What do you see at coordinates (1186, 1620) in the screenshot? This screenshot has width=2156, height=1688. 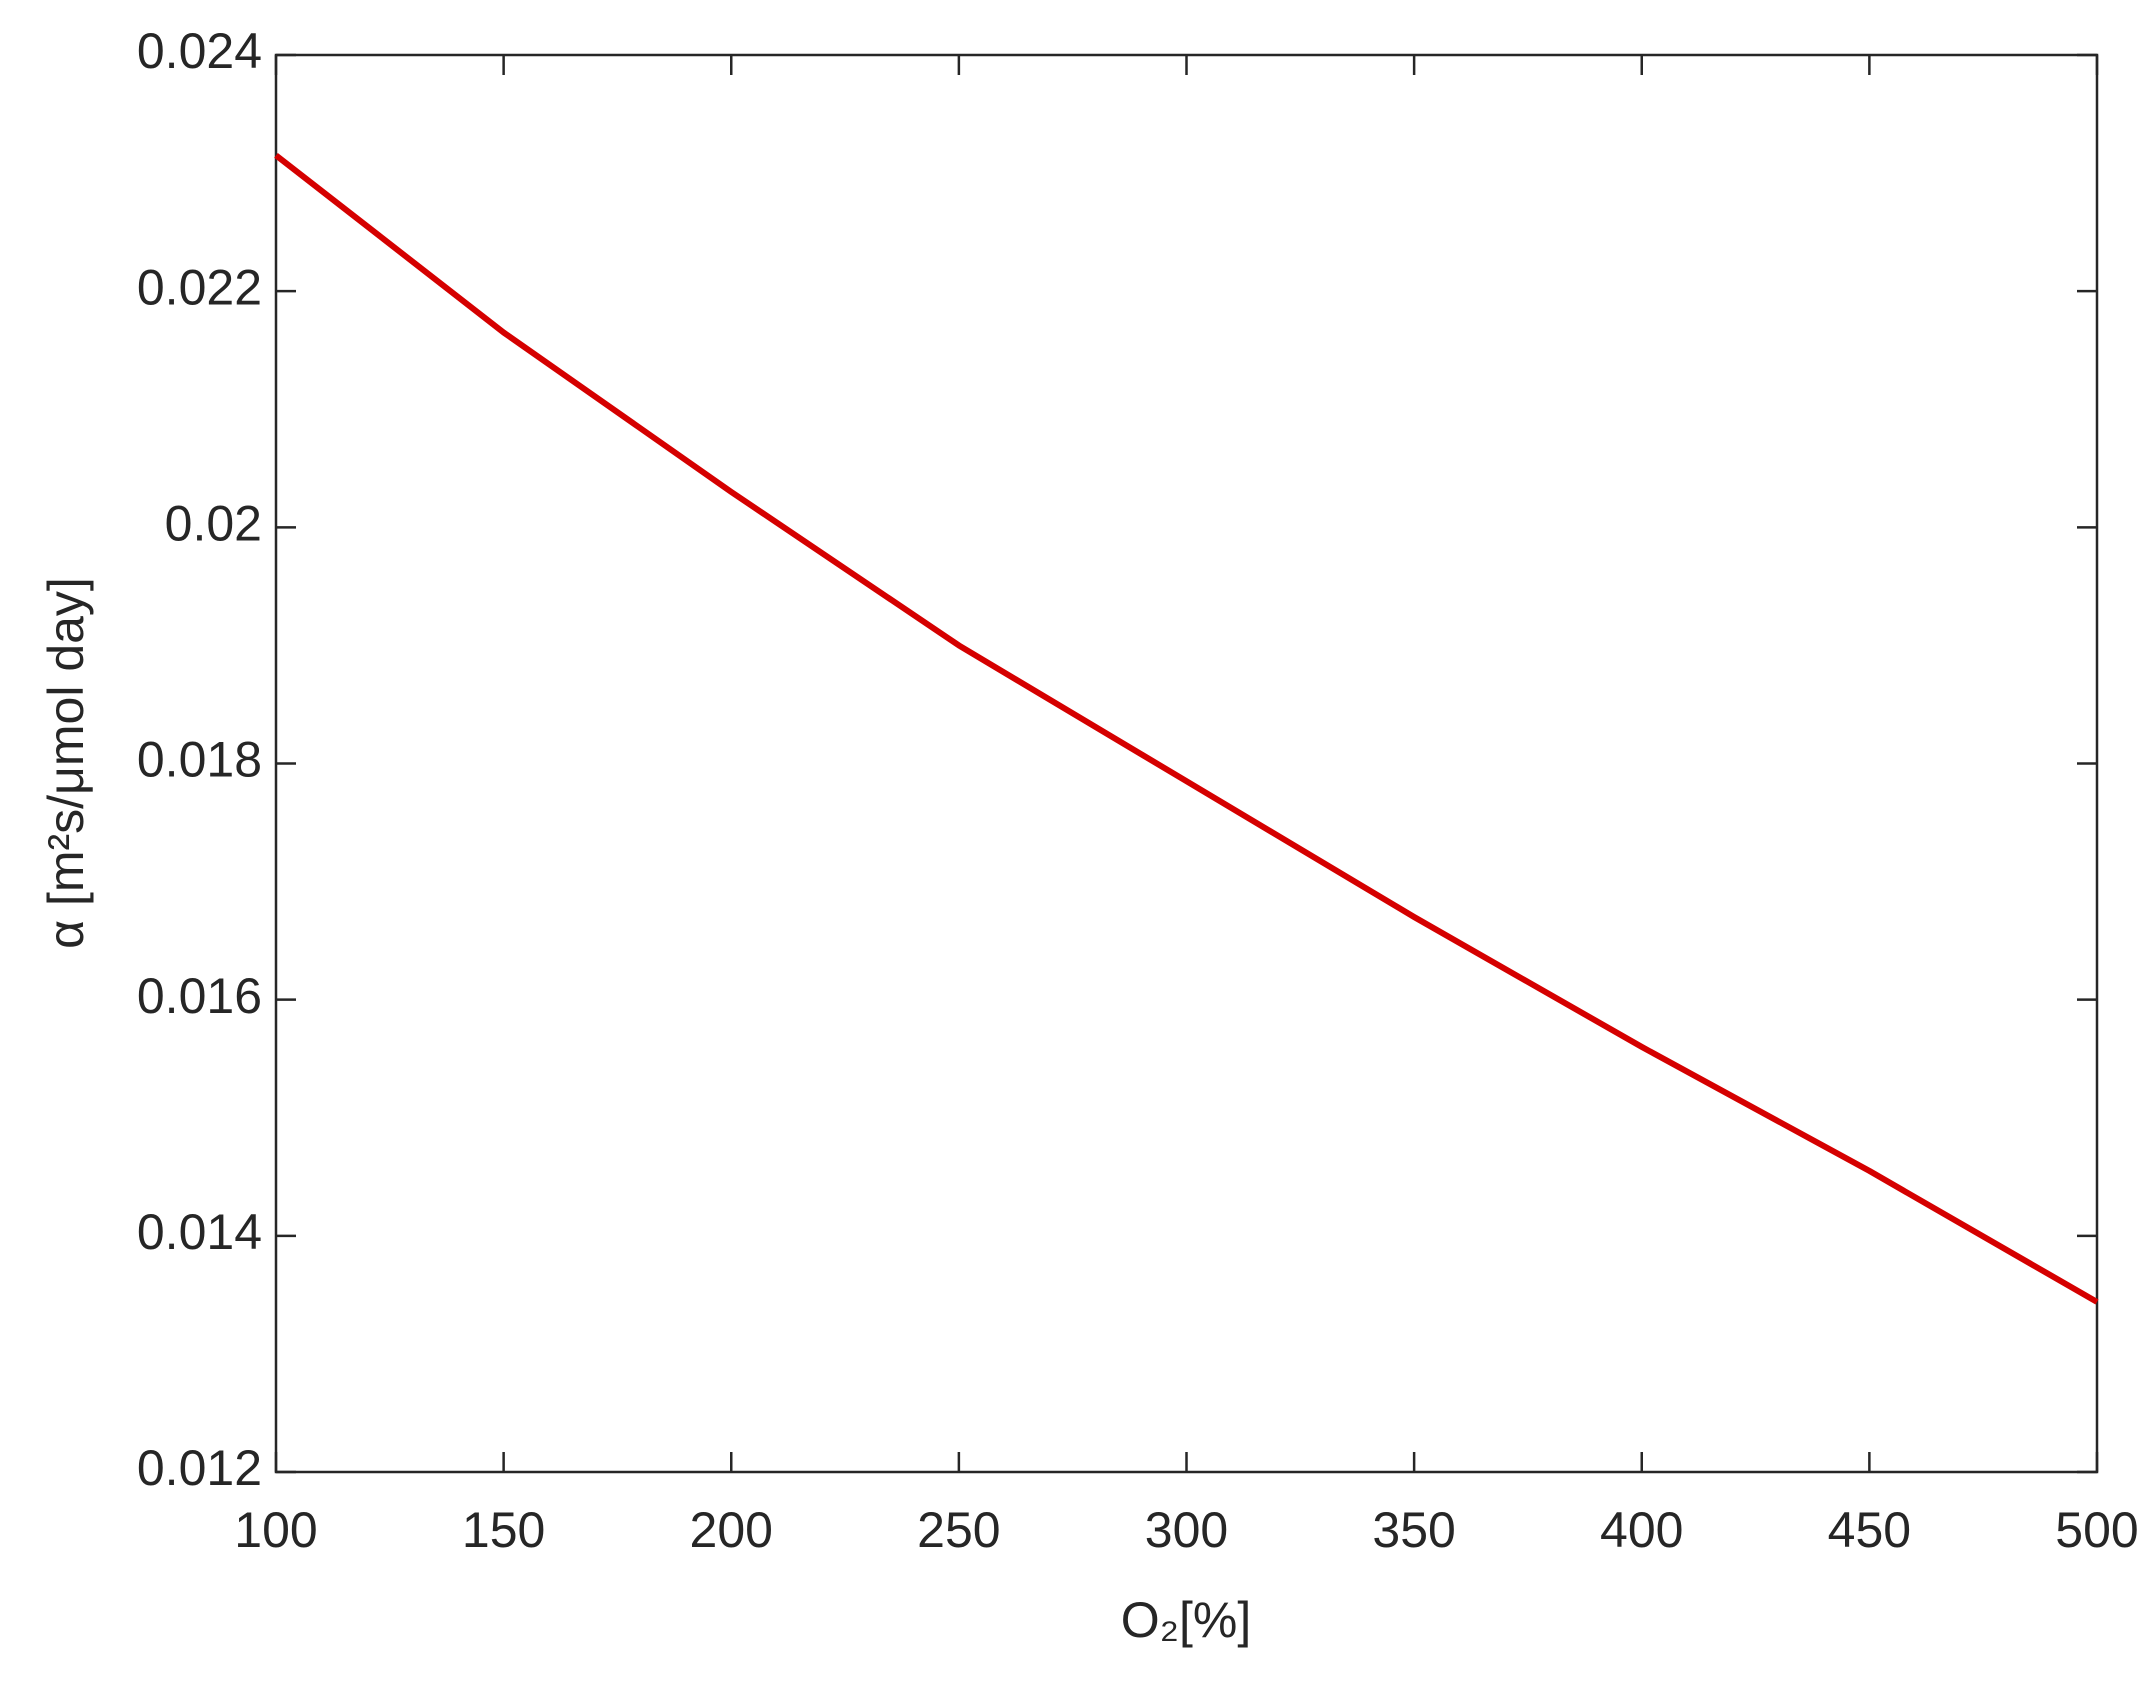 I see `x-axis-label: O₂[%]` at bounding box center [1186, 1620].